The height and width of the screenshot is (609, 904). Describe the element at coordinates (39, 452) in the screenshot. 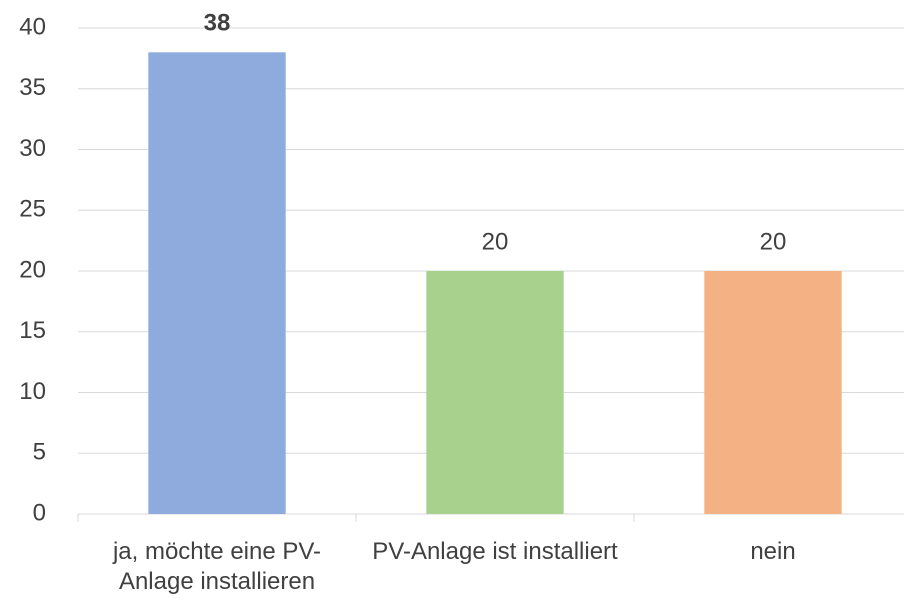

I see `y-tick-label: 5` at that location.